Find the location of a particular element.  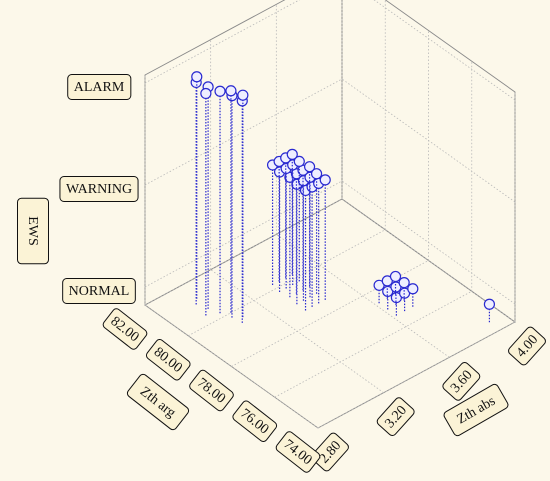

x-tick-label-box: 3.20 is located at coordinates (395, 417).